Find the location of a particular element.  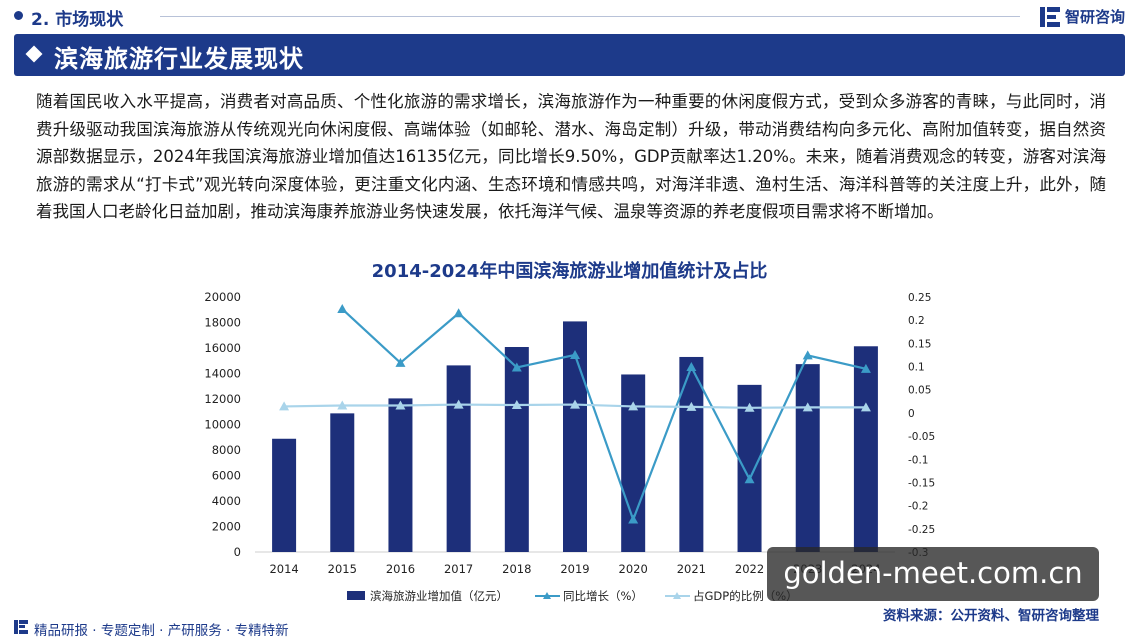

y-left-tick-label: 8000 is located at coordinates (226, 450).